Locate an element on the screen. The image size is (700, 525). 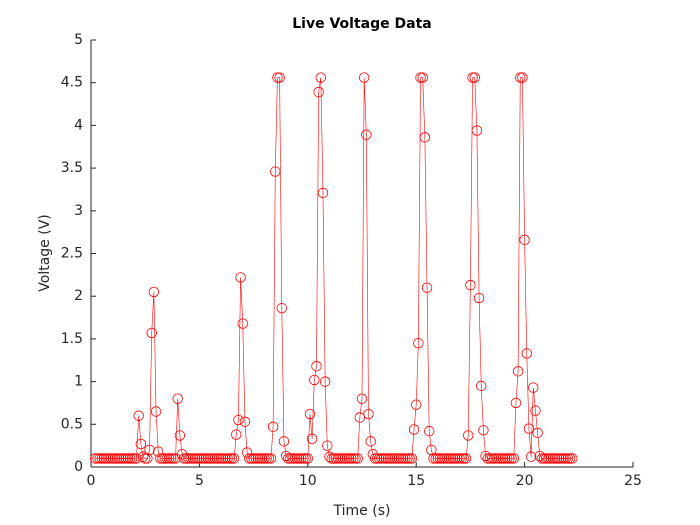
x-tick-label: 5 is located at coordinates (199, 481).